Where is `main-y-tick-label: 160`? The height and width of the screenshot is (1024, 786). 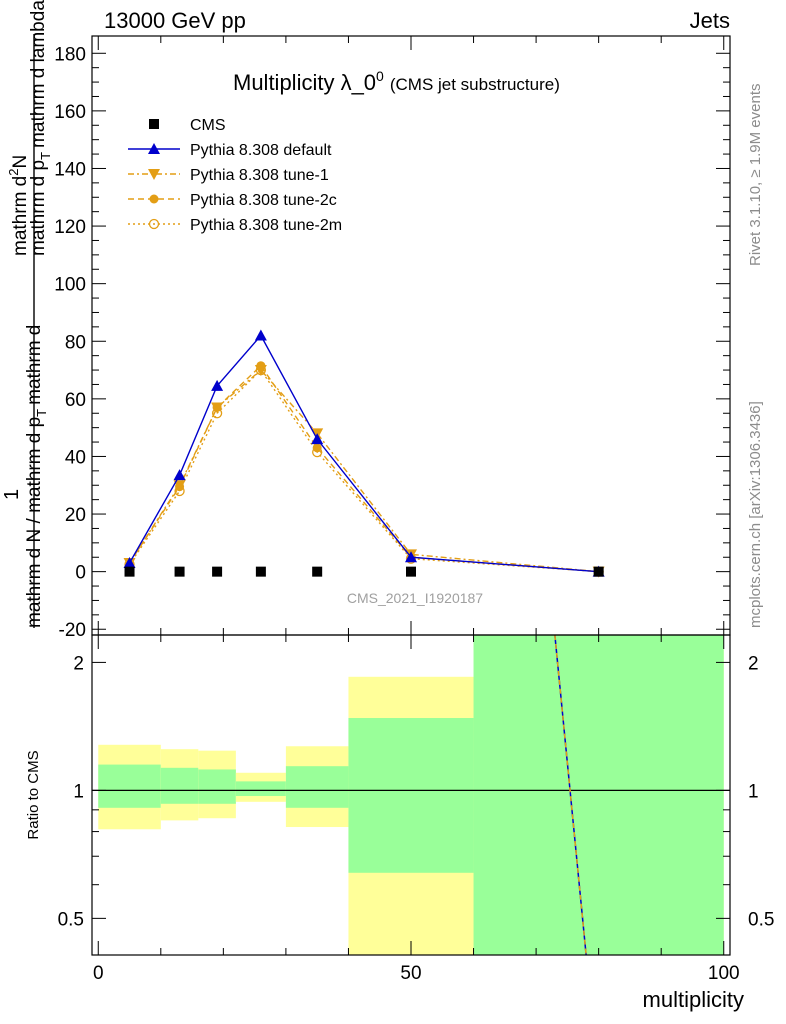
main-y-tick-label: 160 is located at coordinates (70, 112).